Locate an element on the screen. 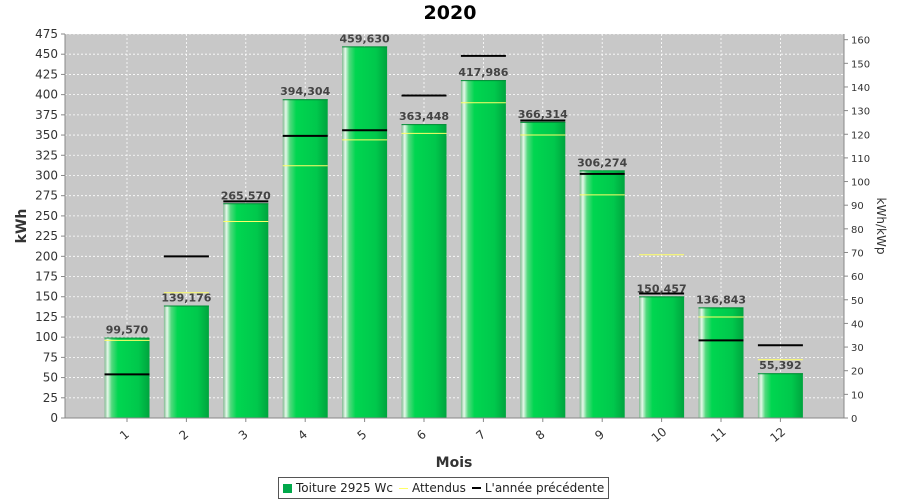 This screenshot has width=900, height=500. y-tick-label: 125 is located at coordinates (46, 317).